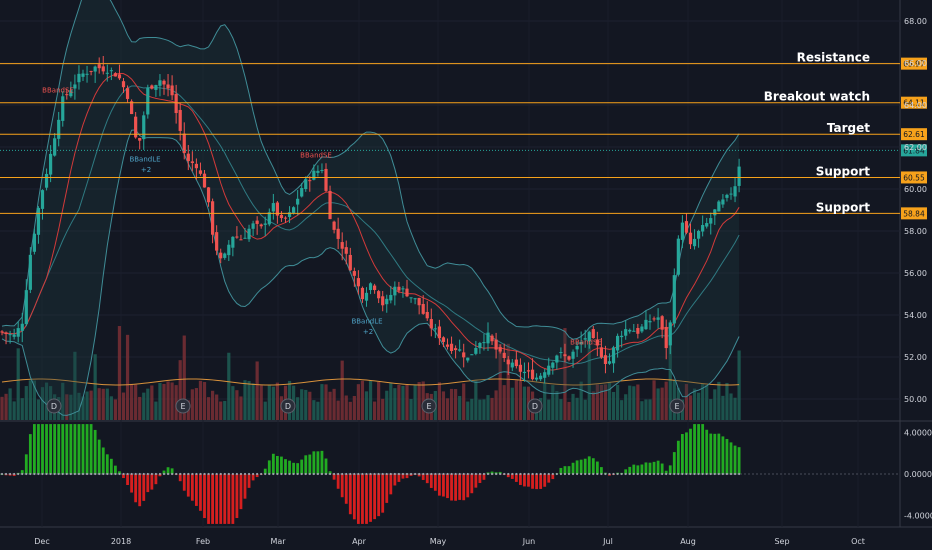 The height and width of the screenshot is (550, 932). What do you see at coordinates (918, 516) in the screenshot?
I see `oscillator-tick-label: -4.0000` at bounding box center [918, 516].